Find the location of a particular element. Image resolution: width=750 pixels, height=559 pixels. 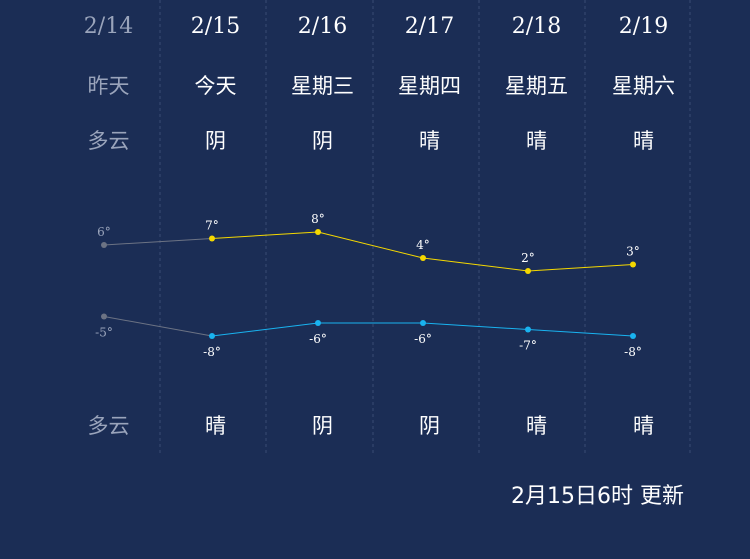

weekday-label: 星期四 is located at coordinates (429, 86).